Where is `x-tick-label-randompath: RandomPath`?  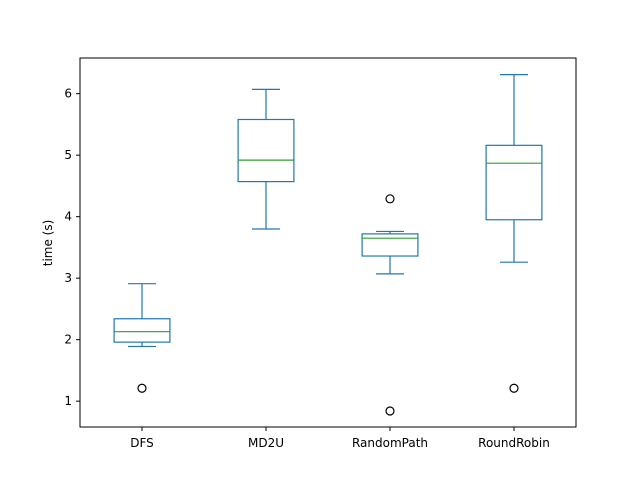 x-tick-label-randompath: RandomPath is located at coordinates (390, 443).